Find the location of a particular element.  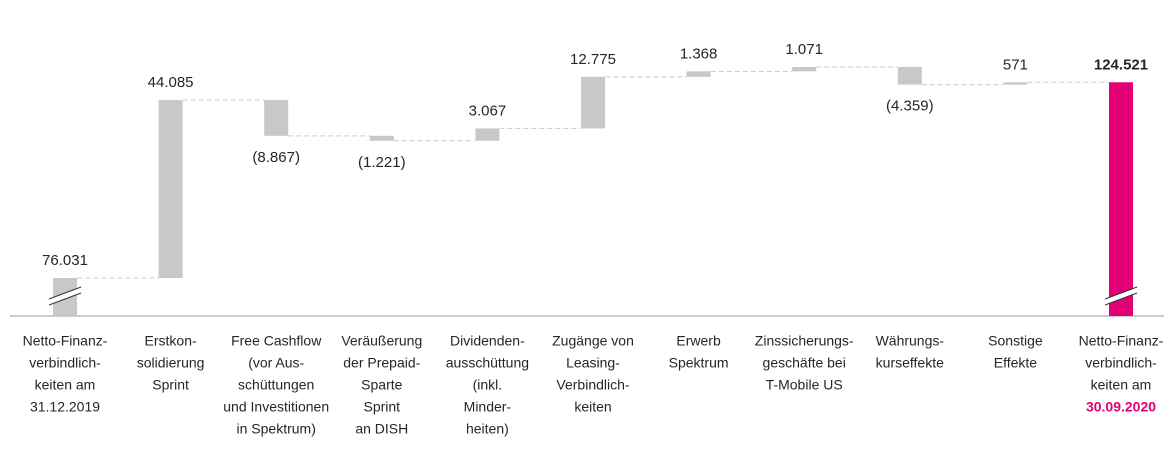

value-label: 571 is located at coordinates (1015, 64).